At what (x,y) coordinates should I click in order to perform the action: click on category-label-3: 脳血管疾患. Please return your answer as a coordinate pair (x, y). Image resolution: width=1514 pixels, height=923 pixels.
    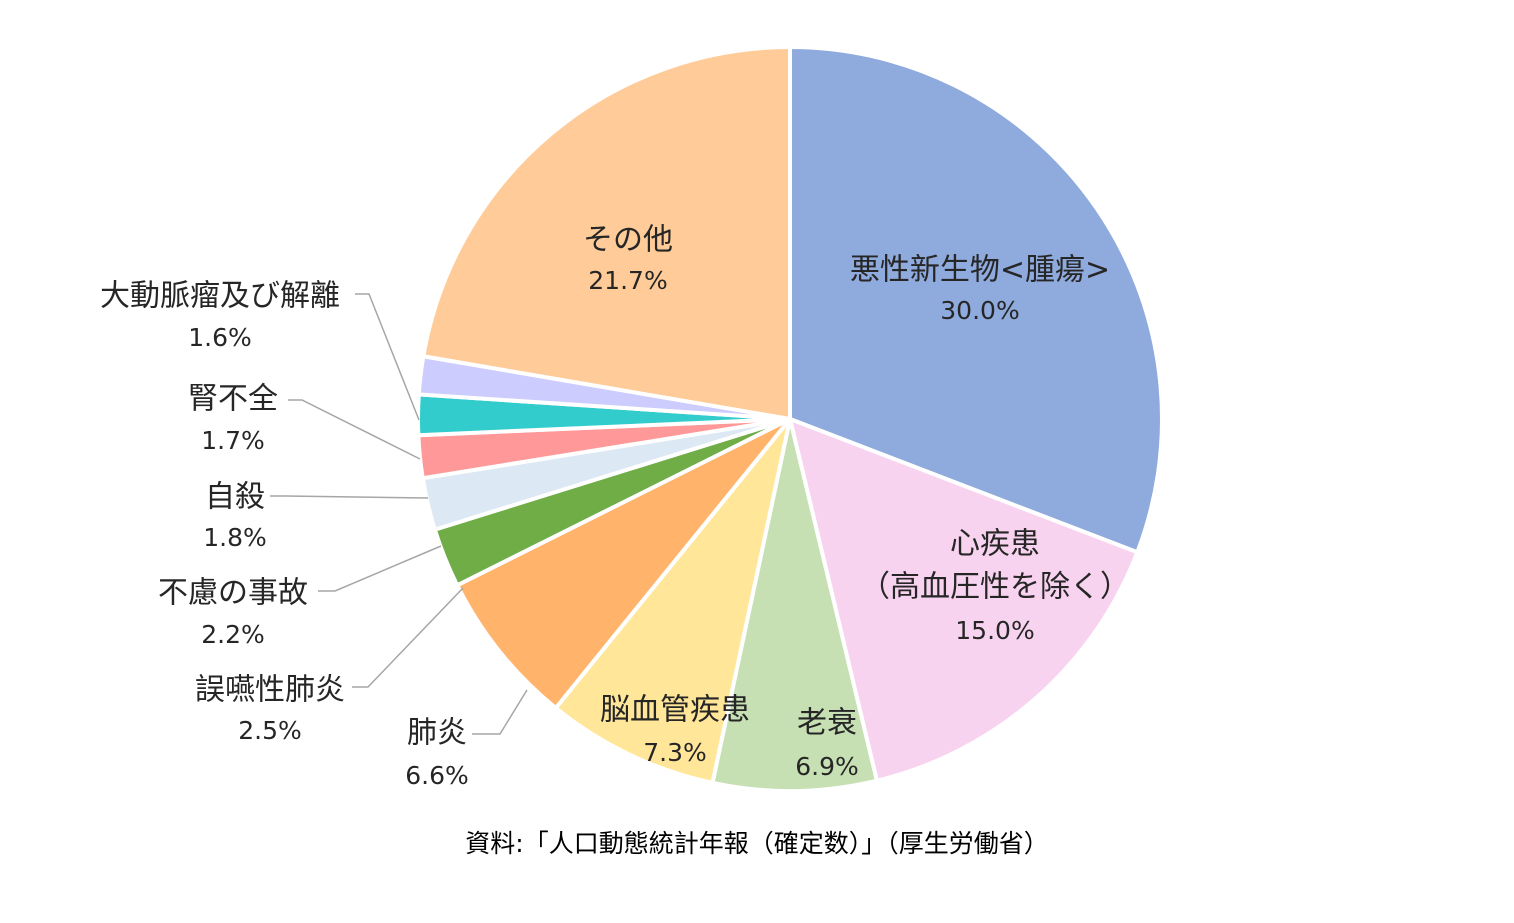
    Looking at the image, I should click on (675, 710).